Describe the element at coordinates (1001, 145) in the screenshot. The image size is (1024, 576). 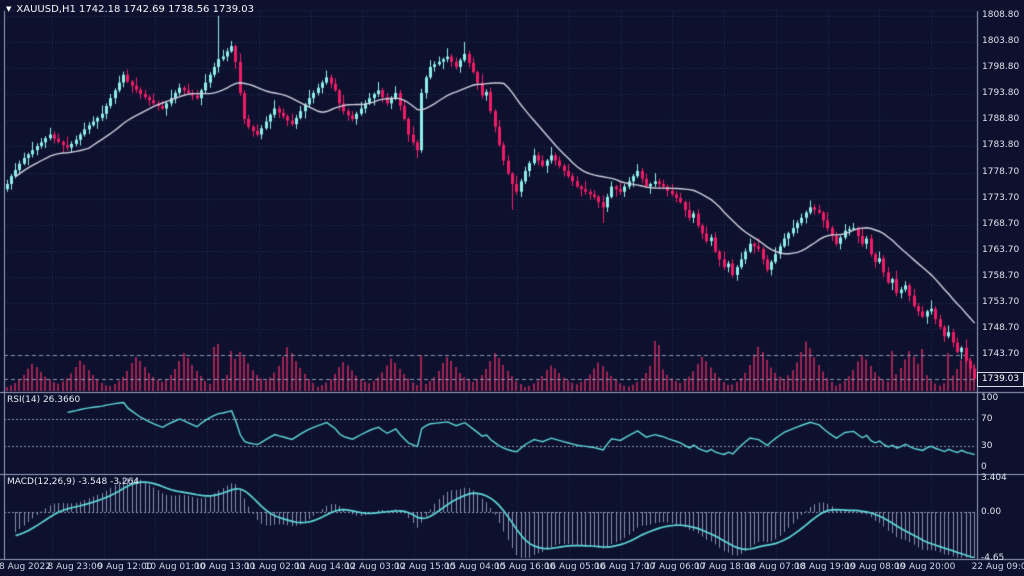
I see `price-axis-label: 1783.80` at that location.